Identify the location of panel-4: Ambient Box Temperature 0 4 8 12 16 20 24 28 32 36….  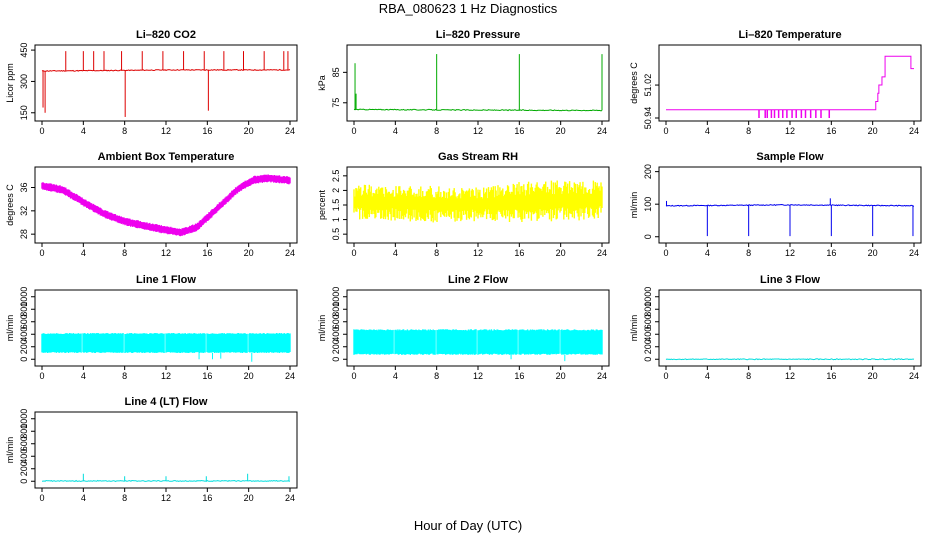
(151, 204).